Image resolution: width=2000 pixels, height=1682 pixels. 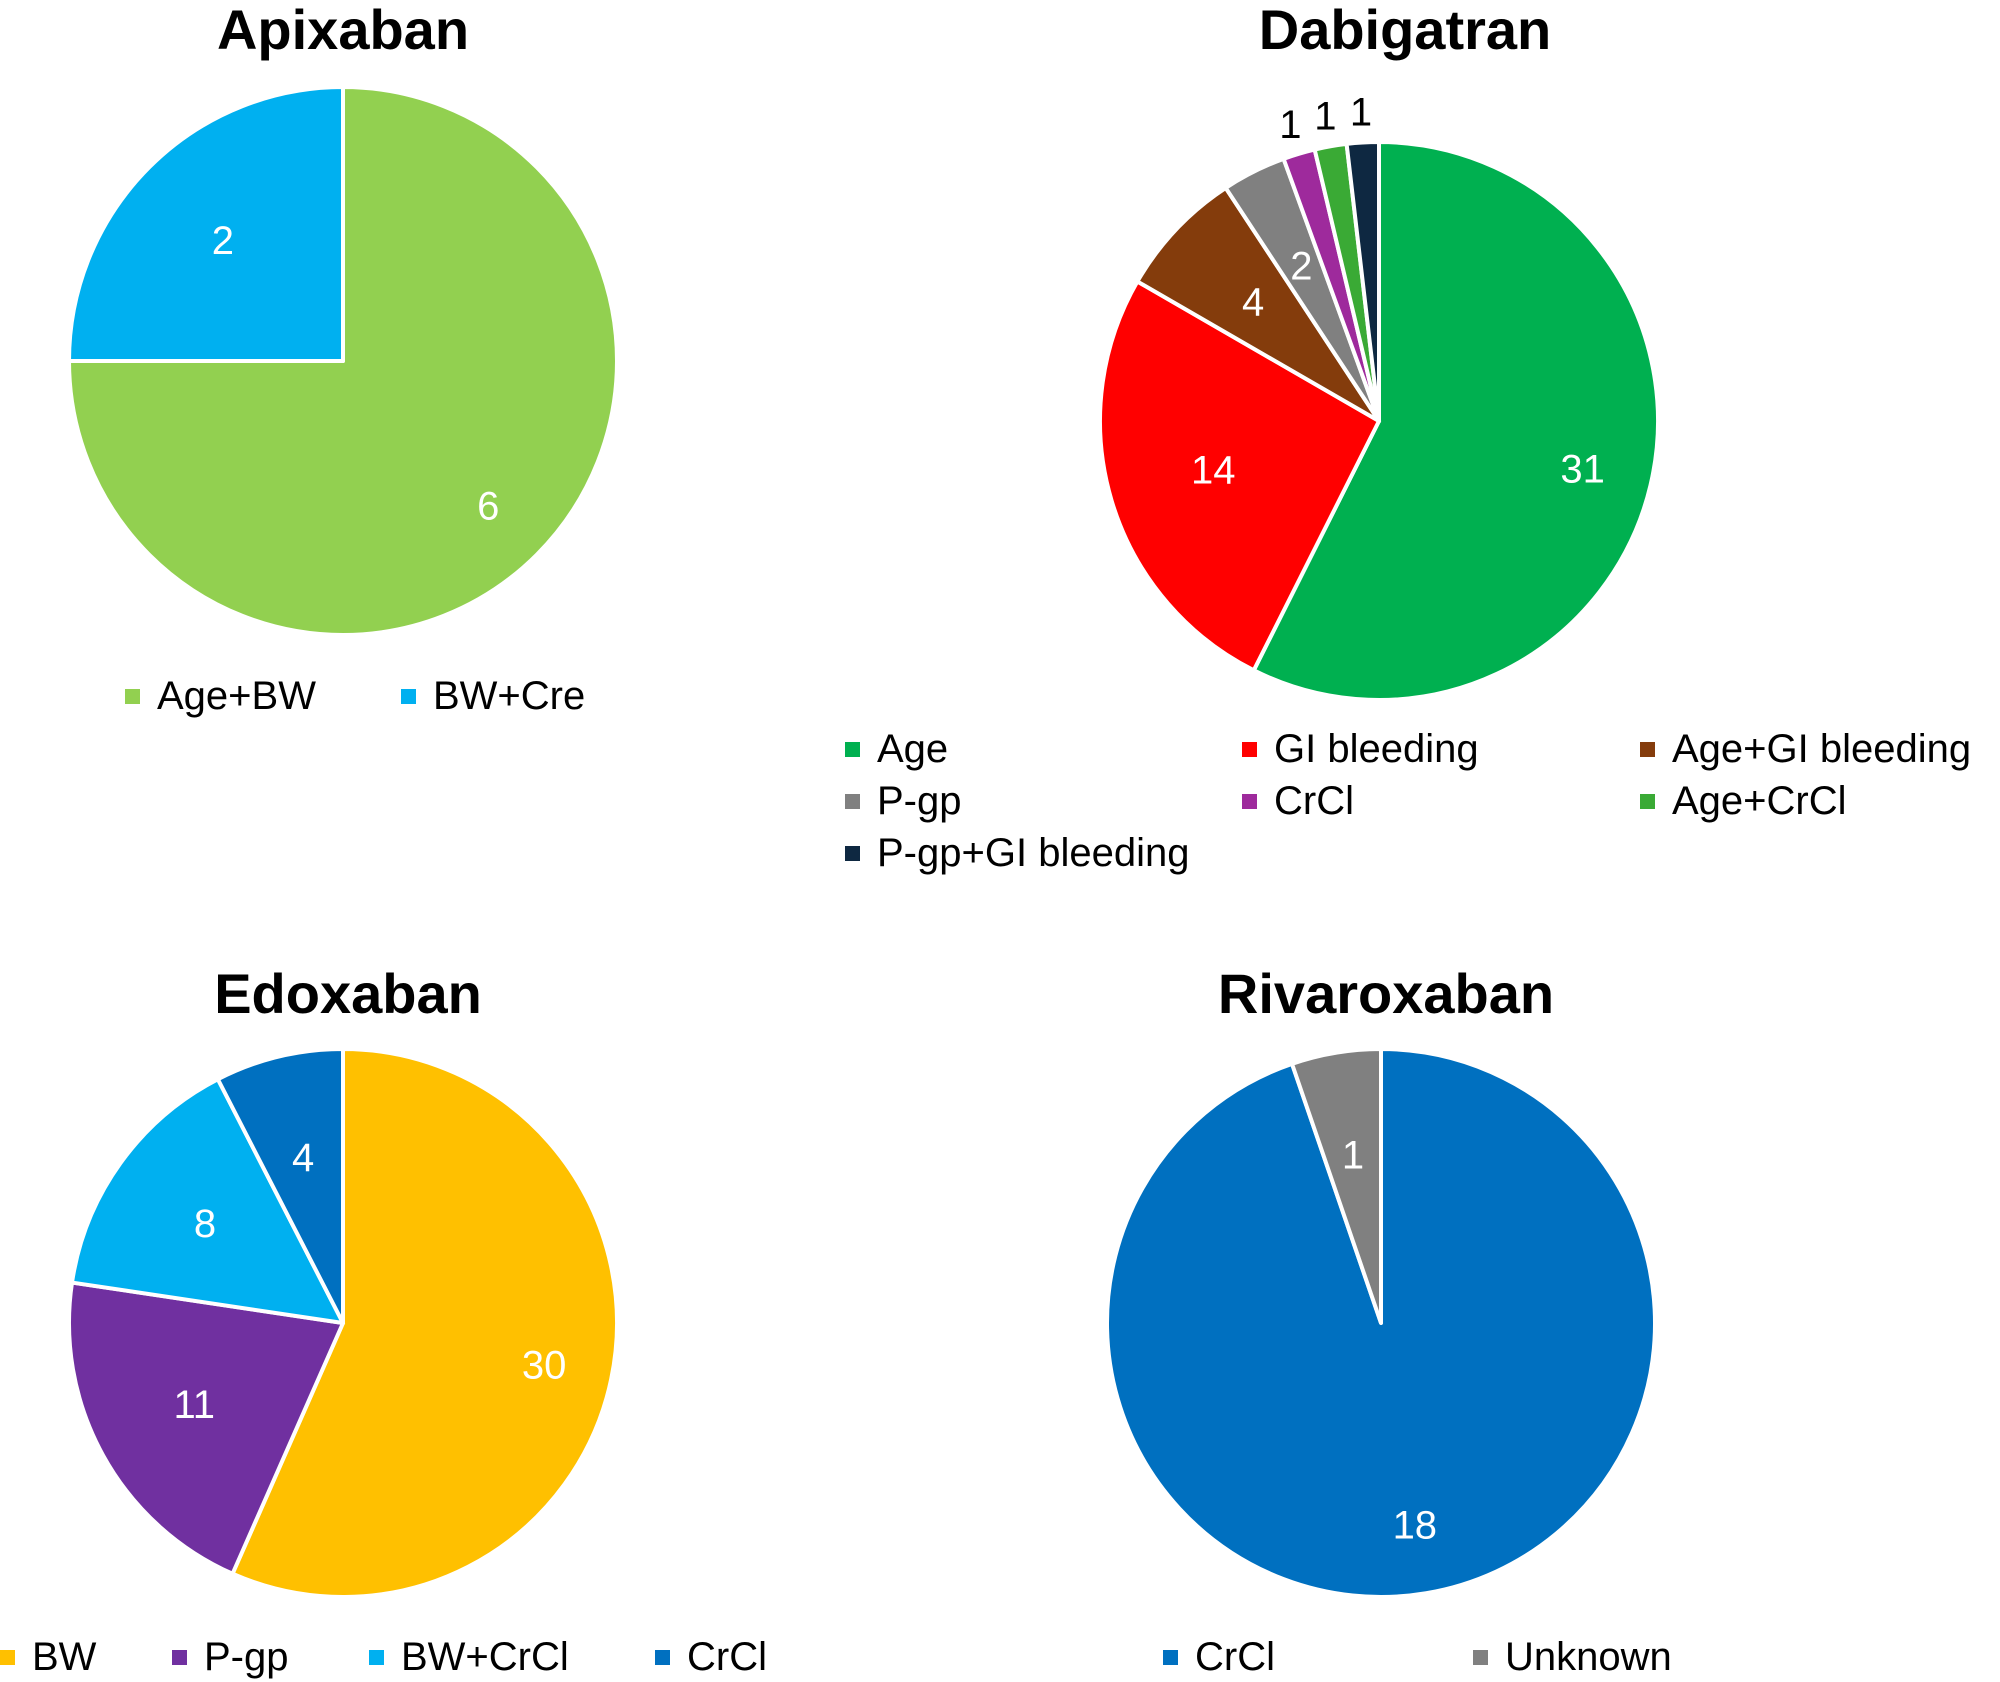 I want to click on legend-item: Age+BW, so click(x=220, y=696).